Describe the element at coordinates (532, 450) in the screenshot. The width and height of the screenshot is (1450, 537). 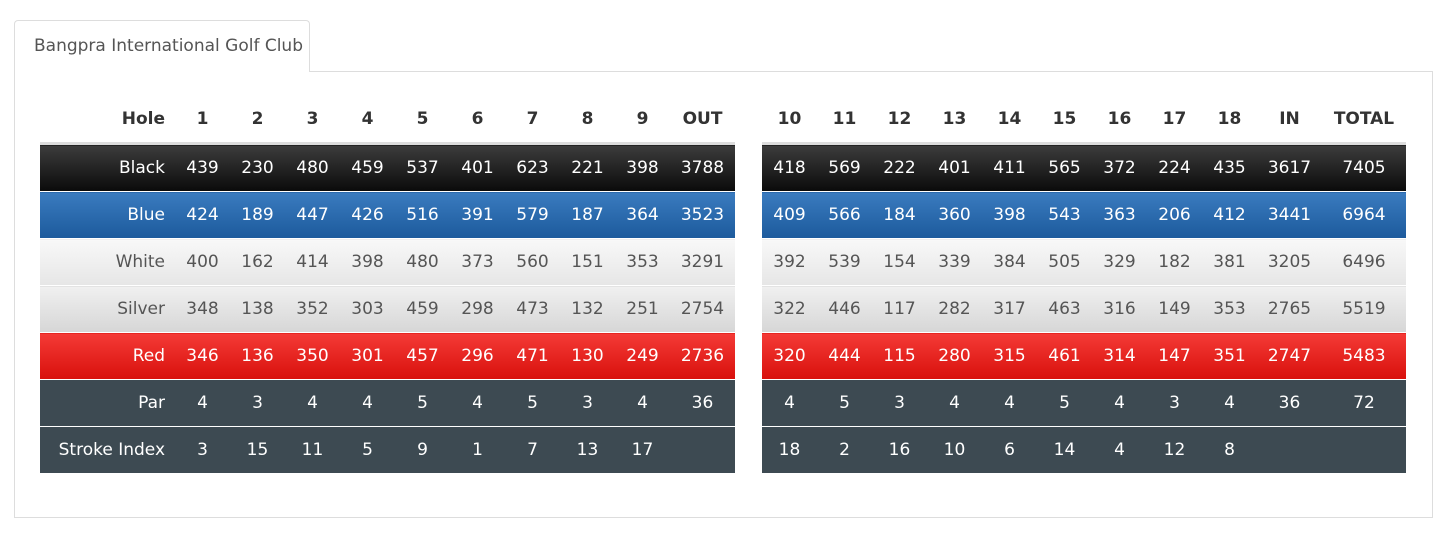
I see `score-cell: 7` at that location.